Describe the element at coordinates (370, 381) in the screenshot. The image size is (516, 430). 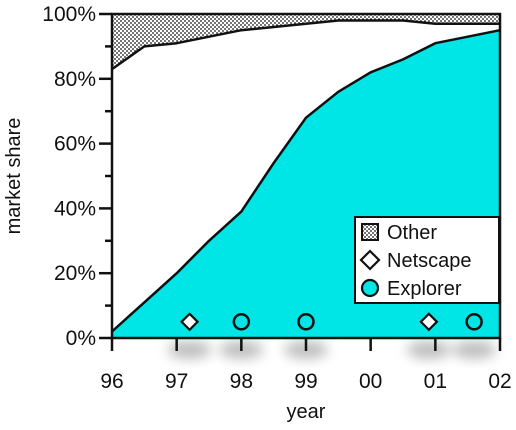
I see `x-tick-label: 00` at that location.